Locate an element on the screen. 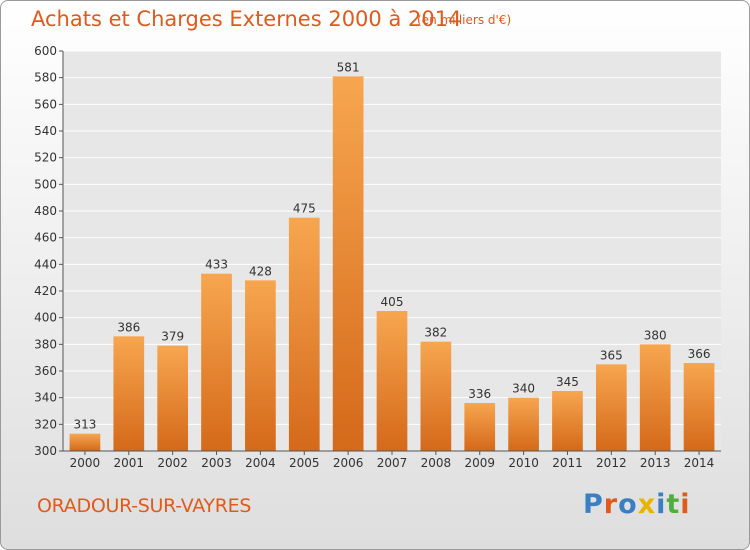 Image resolution: width=750 pixels, height=550 pixels. y-tick-label: 380 is located at coordinates (45, 344).